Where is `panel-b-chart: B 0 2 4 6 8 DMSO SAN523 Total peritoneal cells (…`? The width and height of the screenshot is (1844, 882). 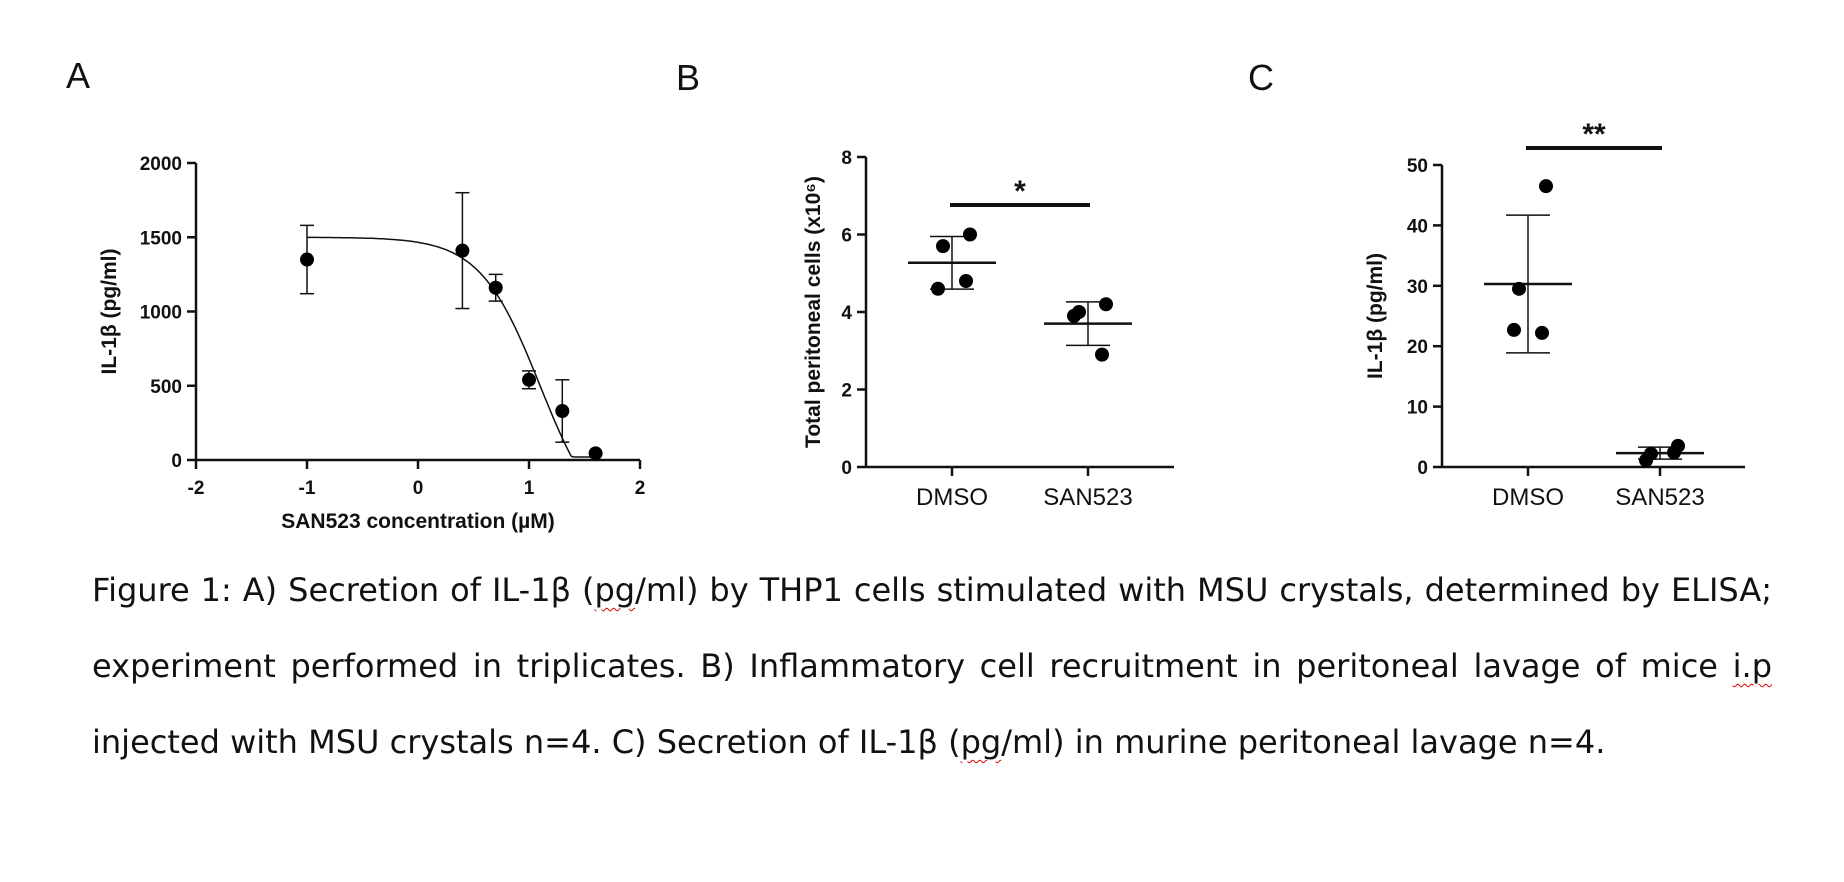 panel-b-chart: B 0 2 4 6 8 DMSO SAN523 Total peritoneal cells (… is located at coordinates (925, 284).